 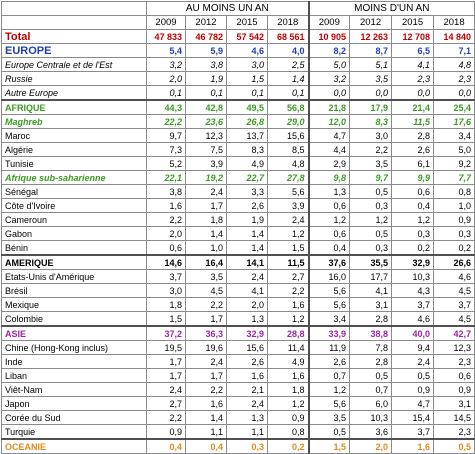 What do you see at coordinates (413, 93) in the screenshot?
I see `value-cell: 0,0` at bounding box center [413, 93].